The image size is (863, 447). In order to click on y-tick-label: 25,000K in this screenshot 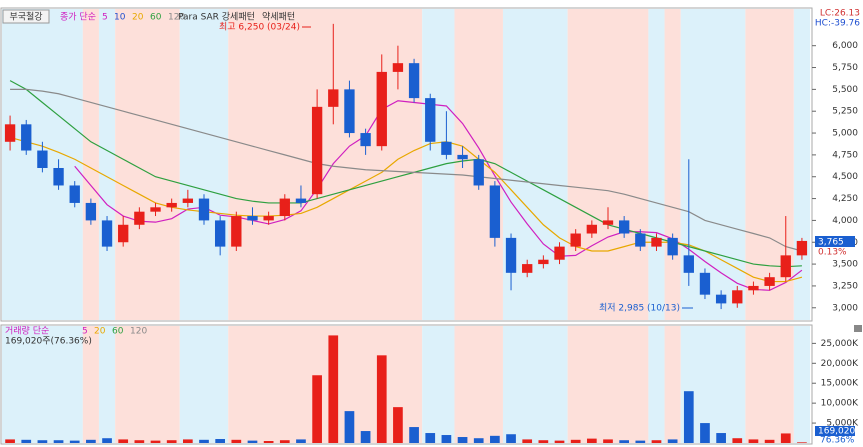, I will do `click(840, 344)`.